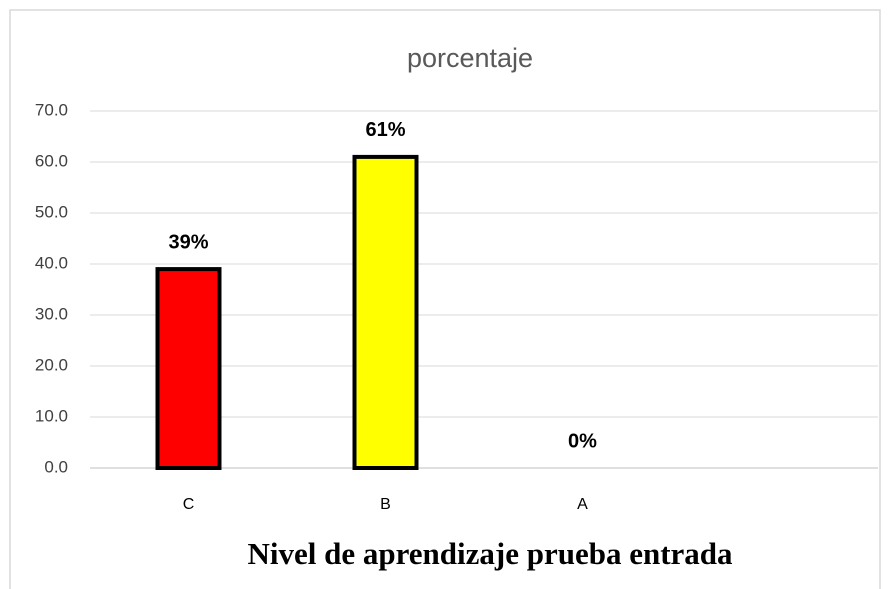 Image resolution: width=893 pixels, height=589 pixels. I want to click on x-tick-label: B, so click(385, 504).